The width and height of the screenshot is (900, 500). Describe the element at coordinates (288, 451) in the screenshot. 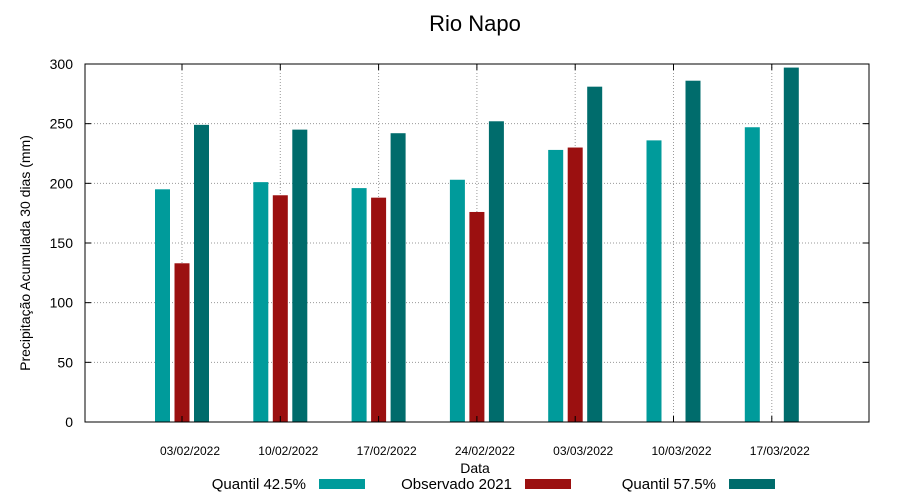

I see `x-tick-label: 10/02/2022` at that location.